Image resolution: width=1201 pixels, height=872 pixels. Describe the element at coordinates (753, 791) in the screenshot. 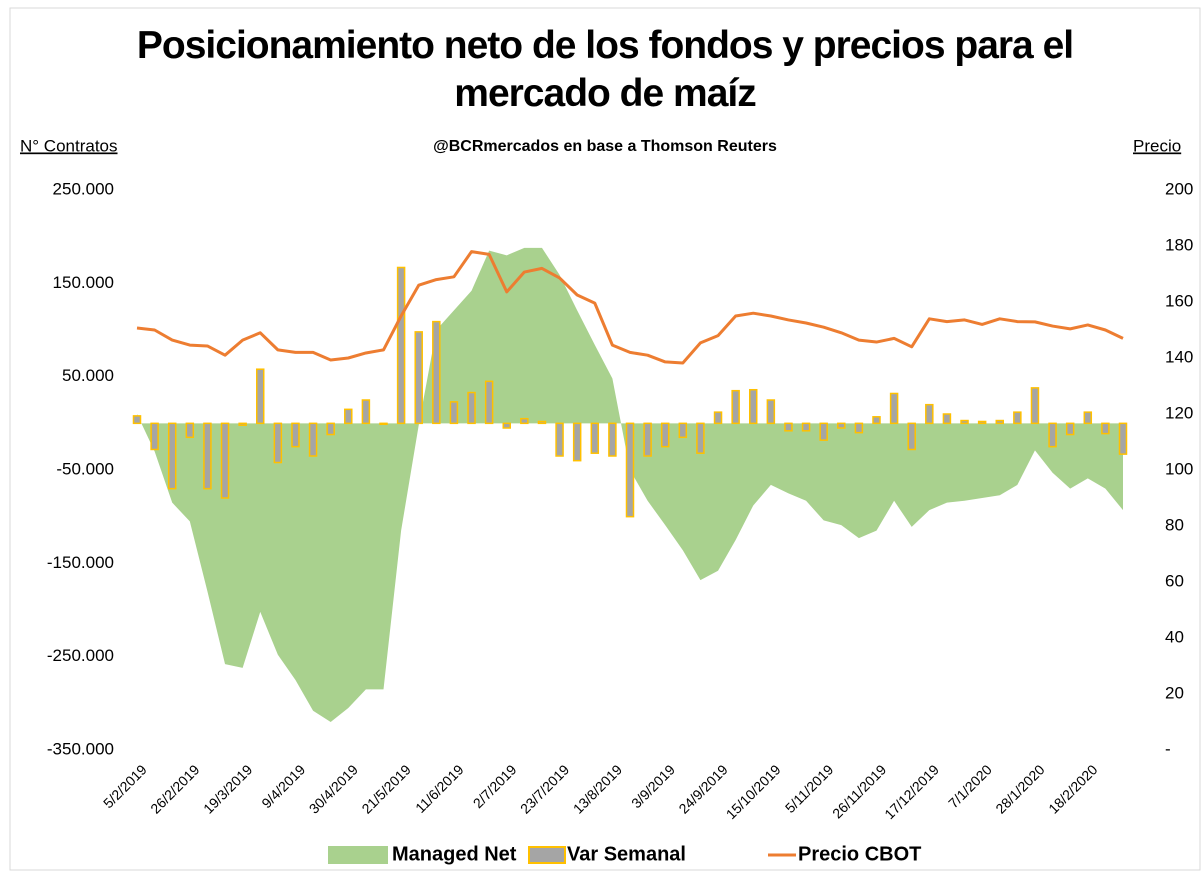

I see `x-tick-label: 15/10/2019` at that location.